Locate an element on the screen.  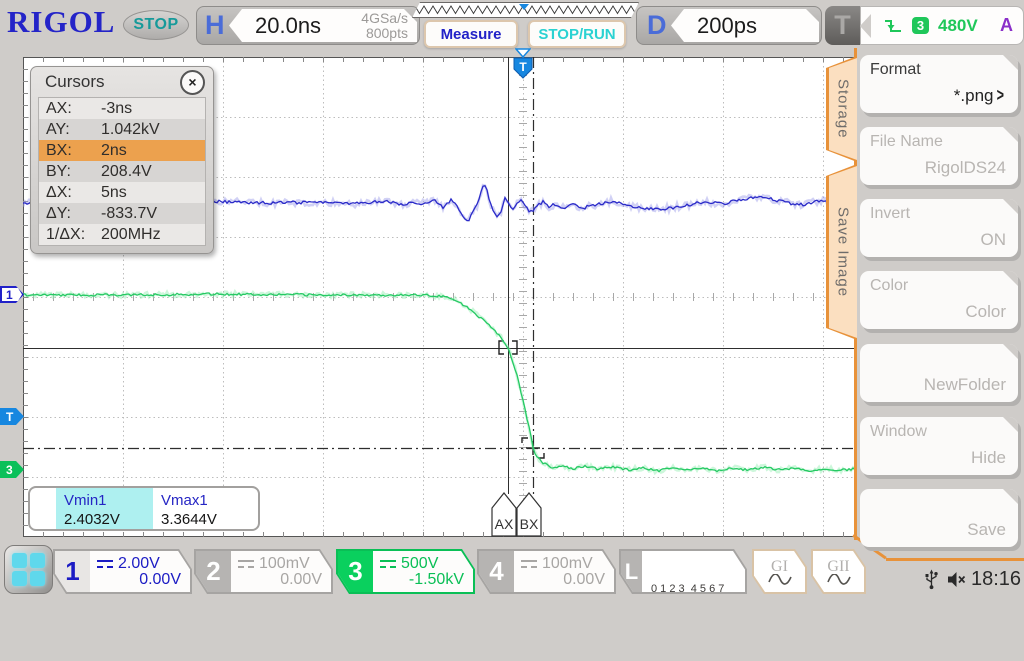
memory-depth-value: 800pts is located at coordinates (386, 33).